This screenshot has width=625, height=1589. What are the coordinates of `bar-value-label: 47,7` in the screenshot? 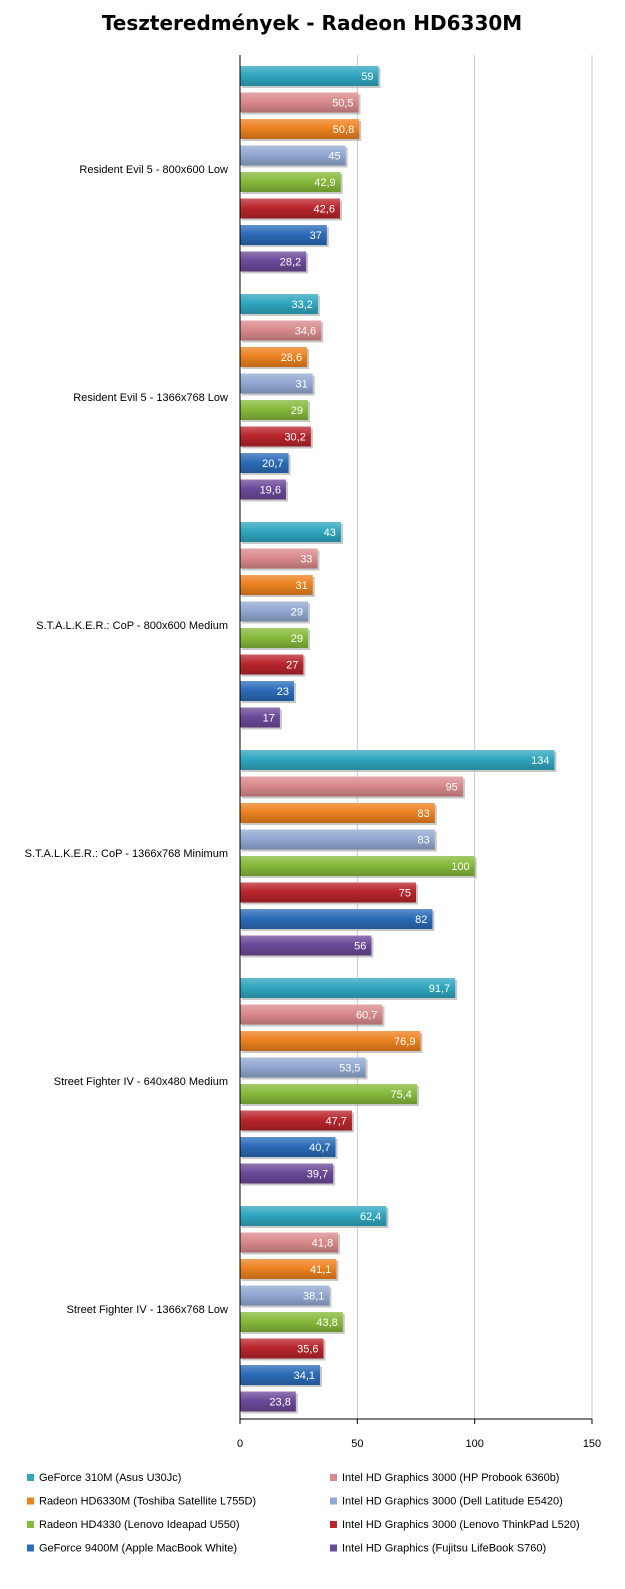 It's located at (336, 1122).